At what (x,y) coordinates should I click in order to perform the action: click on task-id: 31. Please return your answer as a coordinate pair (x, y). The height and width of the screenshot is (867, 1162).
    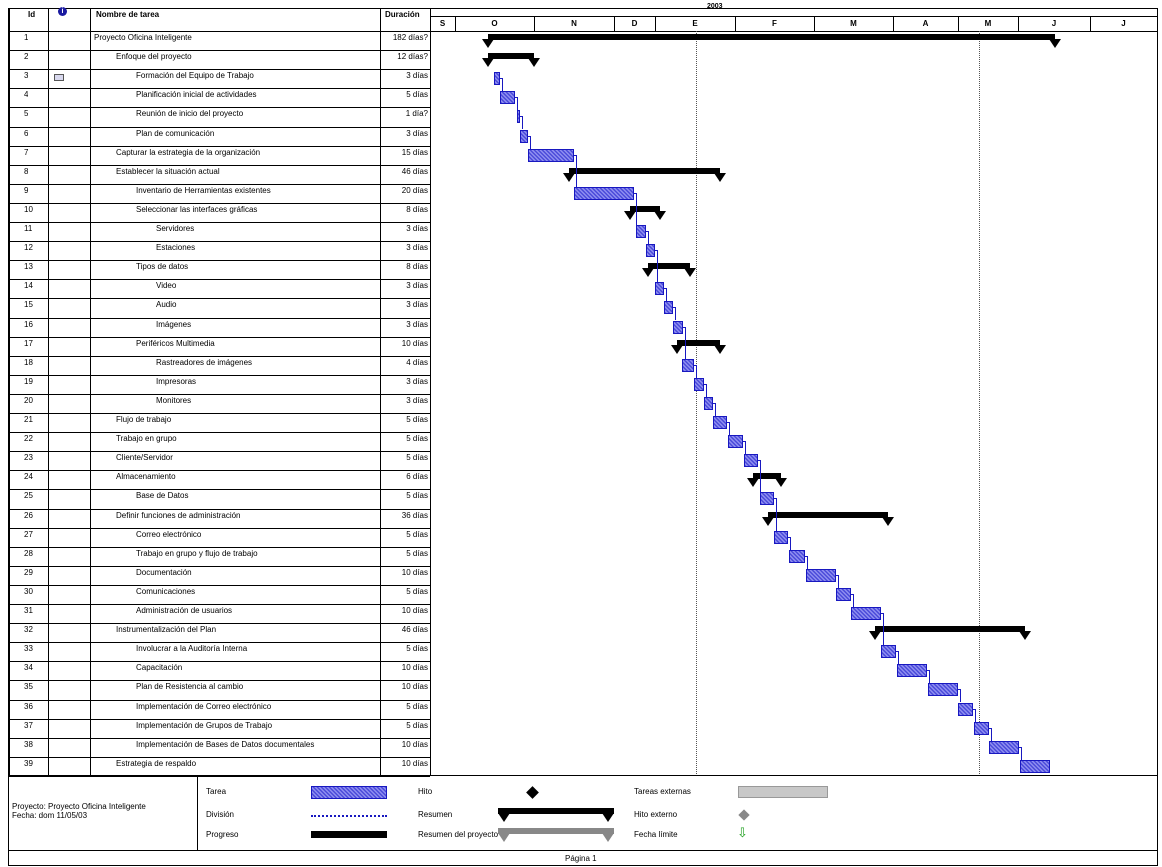
    Looking at the image, I should click on (28, 610).